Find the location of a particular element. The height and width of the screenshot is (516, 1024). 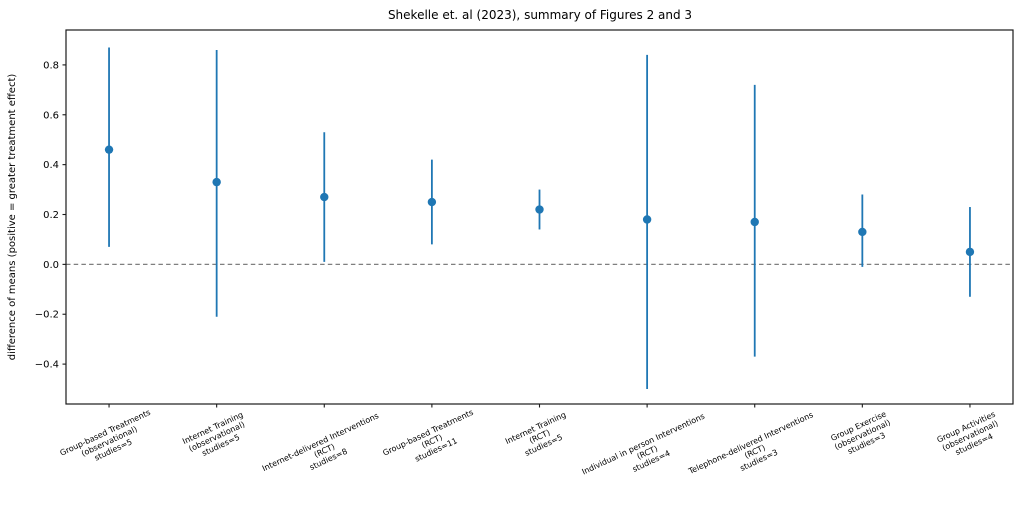

y-tick-label: 0.0 is located at coordinates (51, 265).